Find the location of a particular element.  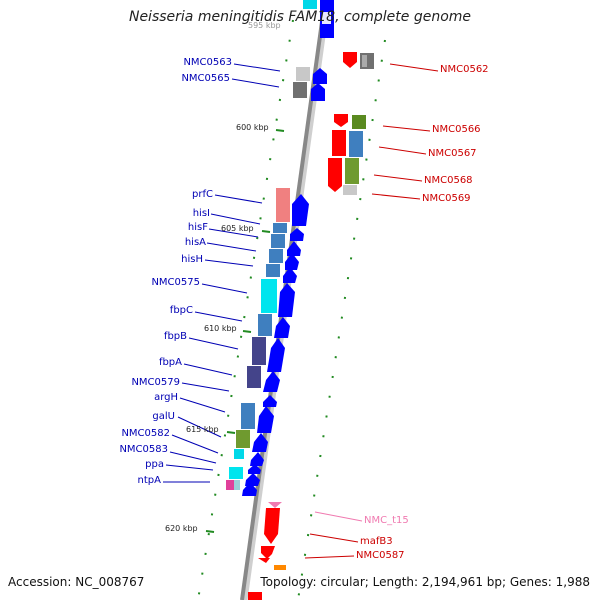

gene-label-nmc0566: NMC0566 is located at coordinates (456, 129).